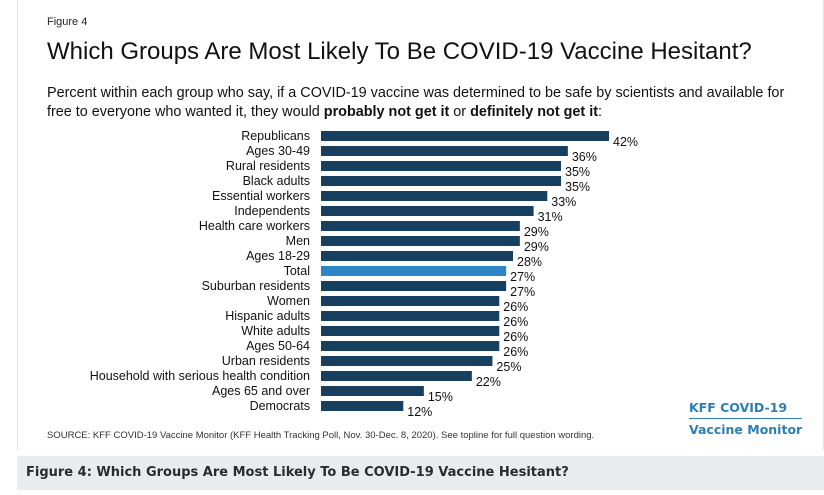  I want to click on data-label: 31%, so click(550, 217).